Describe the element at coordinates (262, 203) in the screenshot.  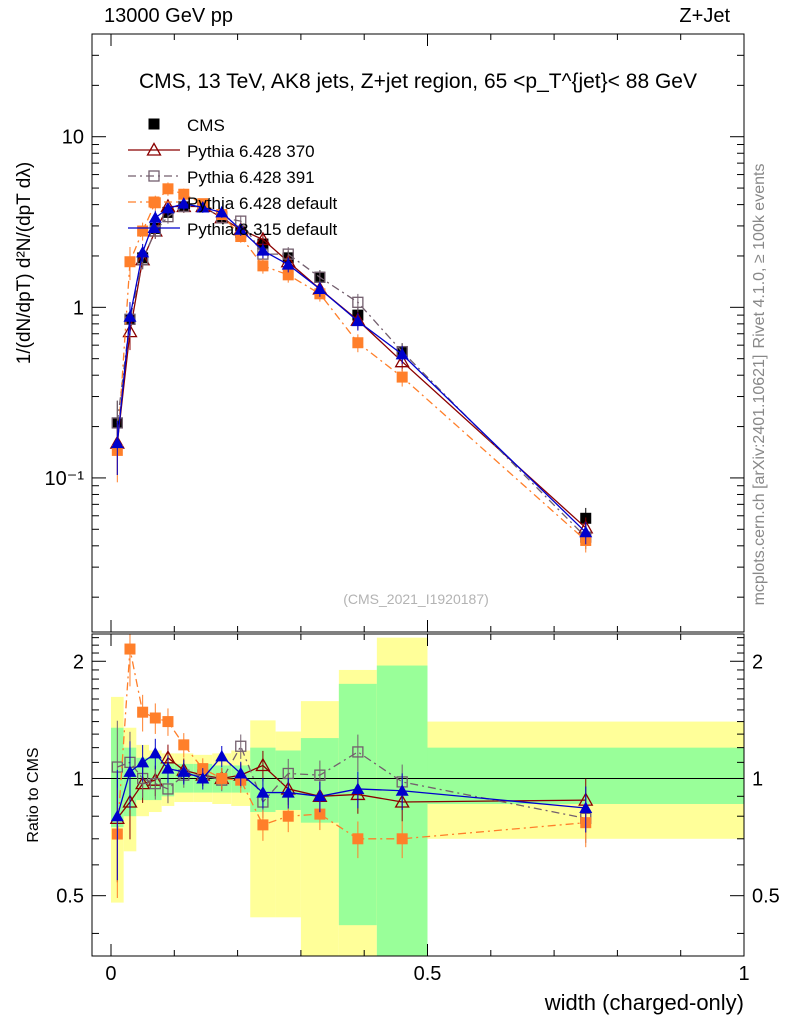
I see `legend-label-p6_default: Pythia 6.428 default` at that location.